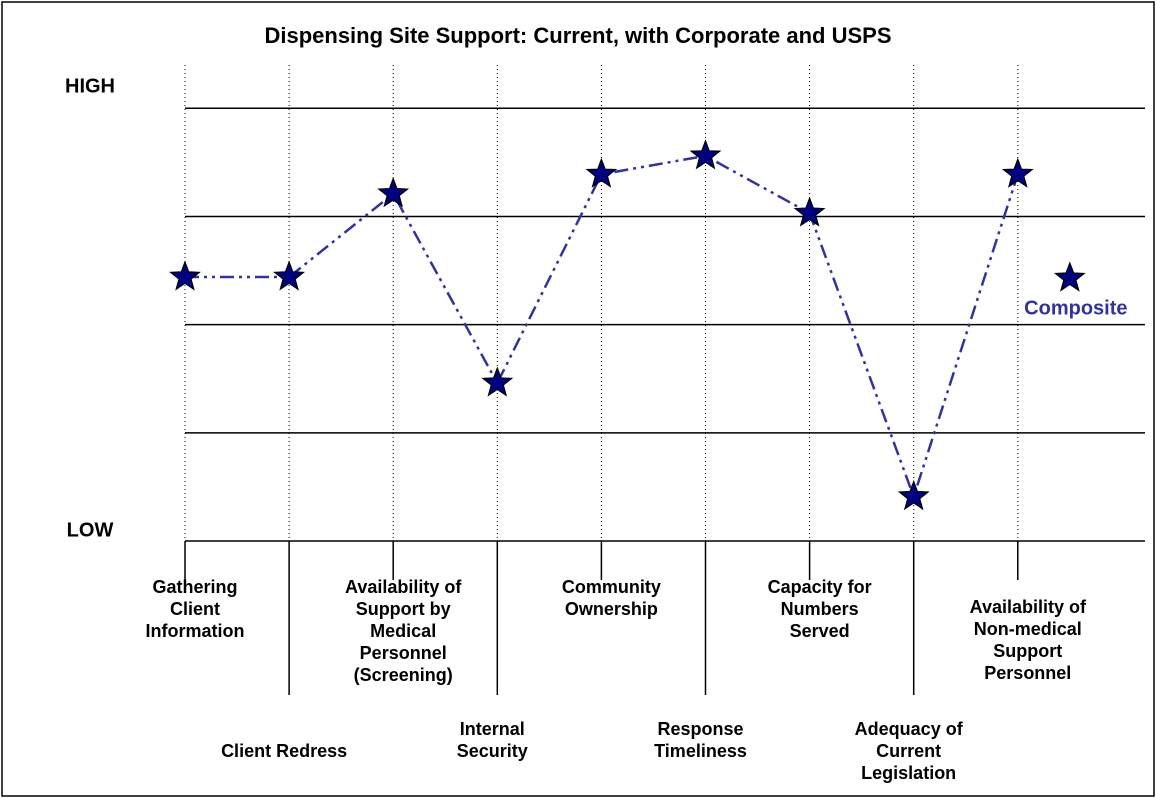  Describe the element at coordinates (611, 598) in the screenshot. I see `x-tick-label: Community Ownership` at that location.